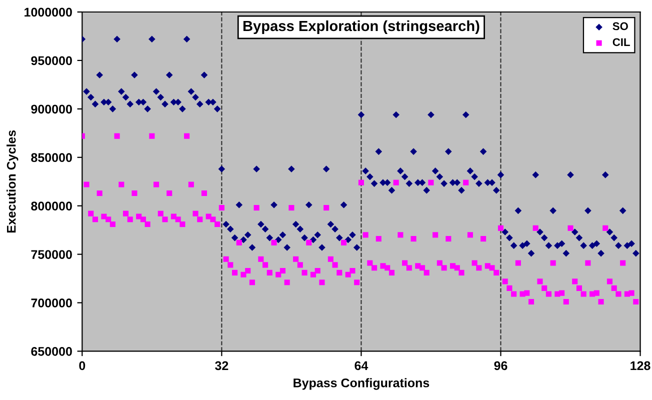 The height and width of the screenshot is (400, 652). I want to click on y-tick-label: 850000, so click(51, 157).